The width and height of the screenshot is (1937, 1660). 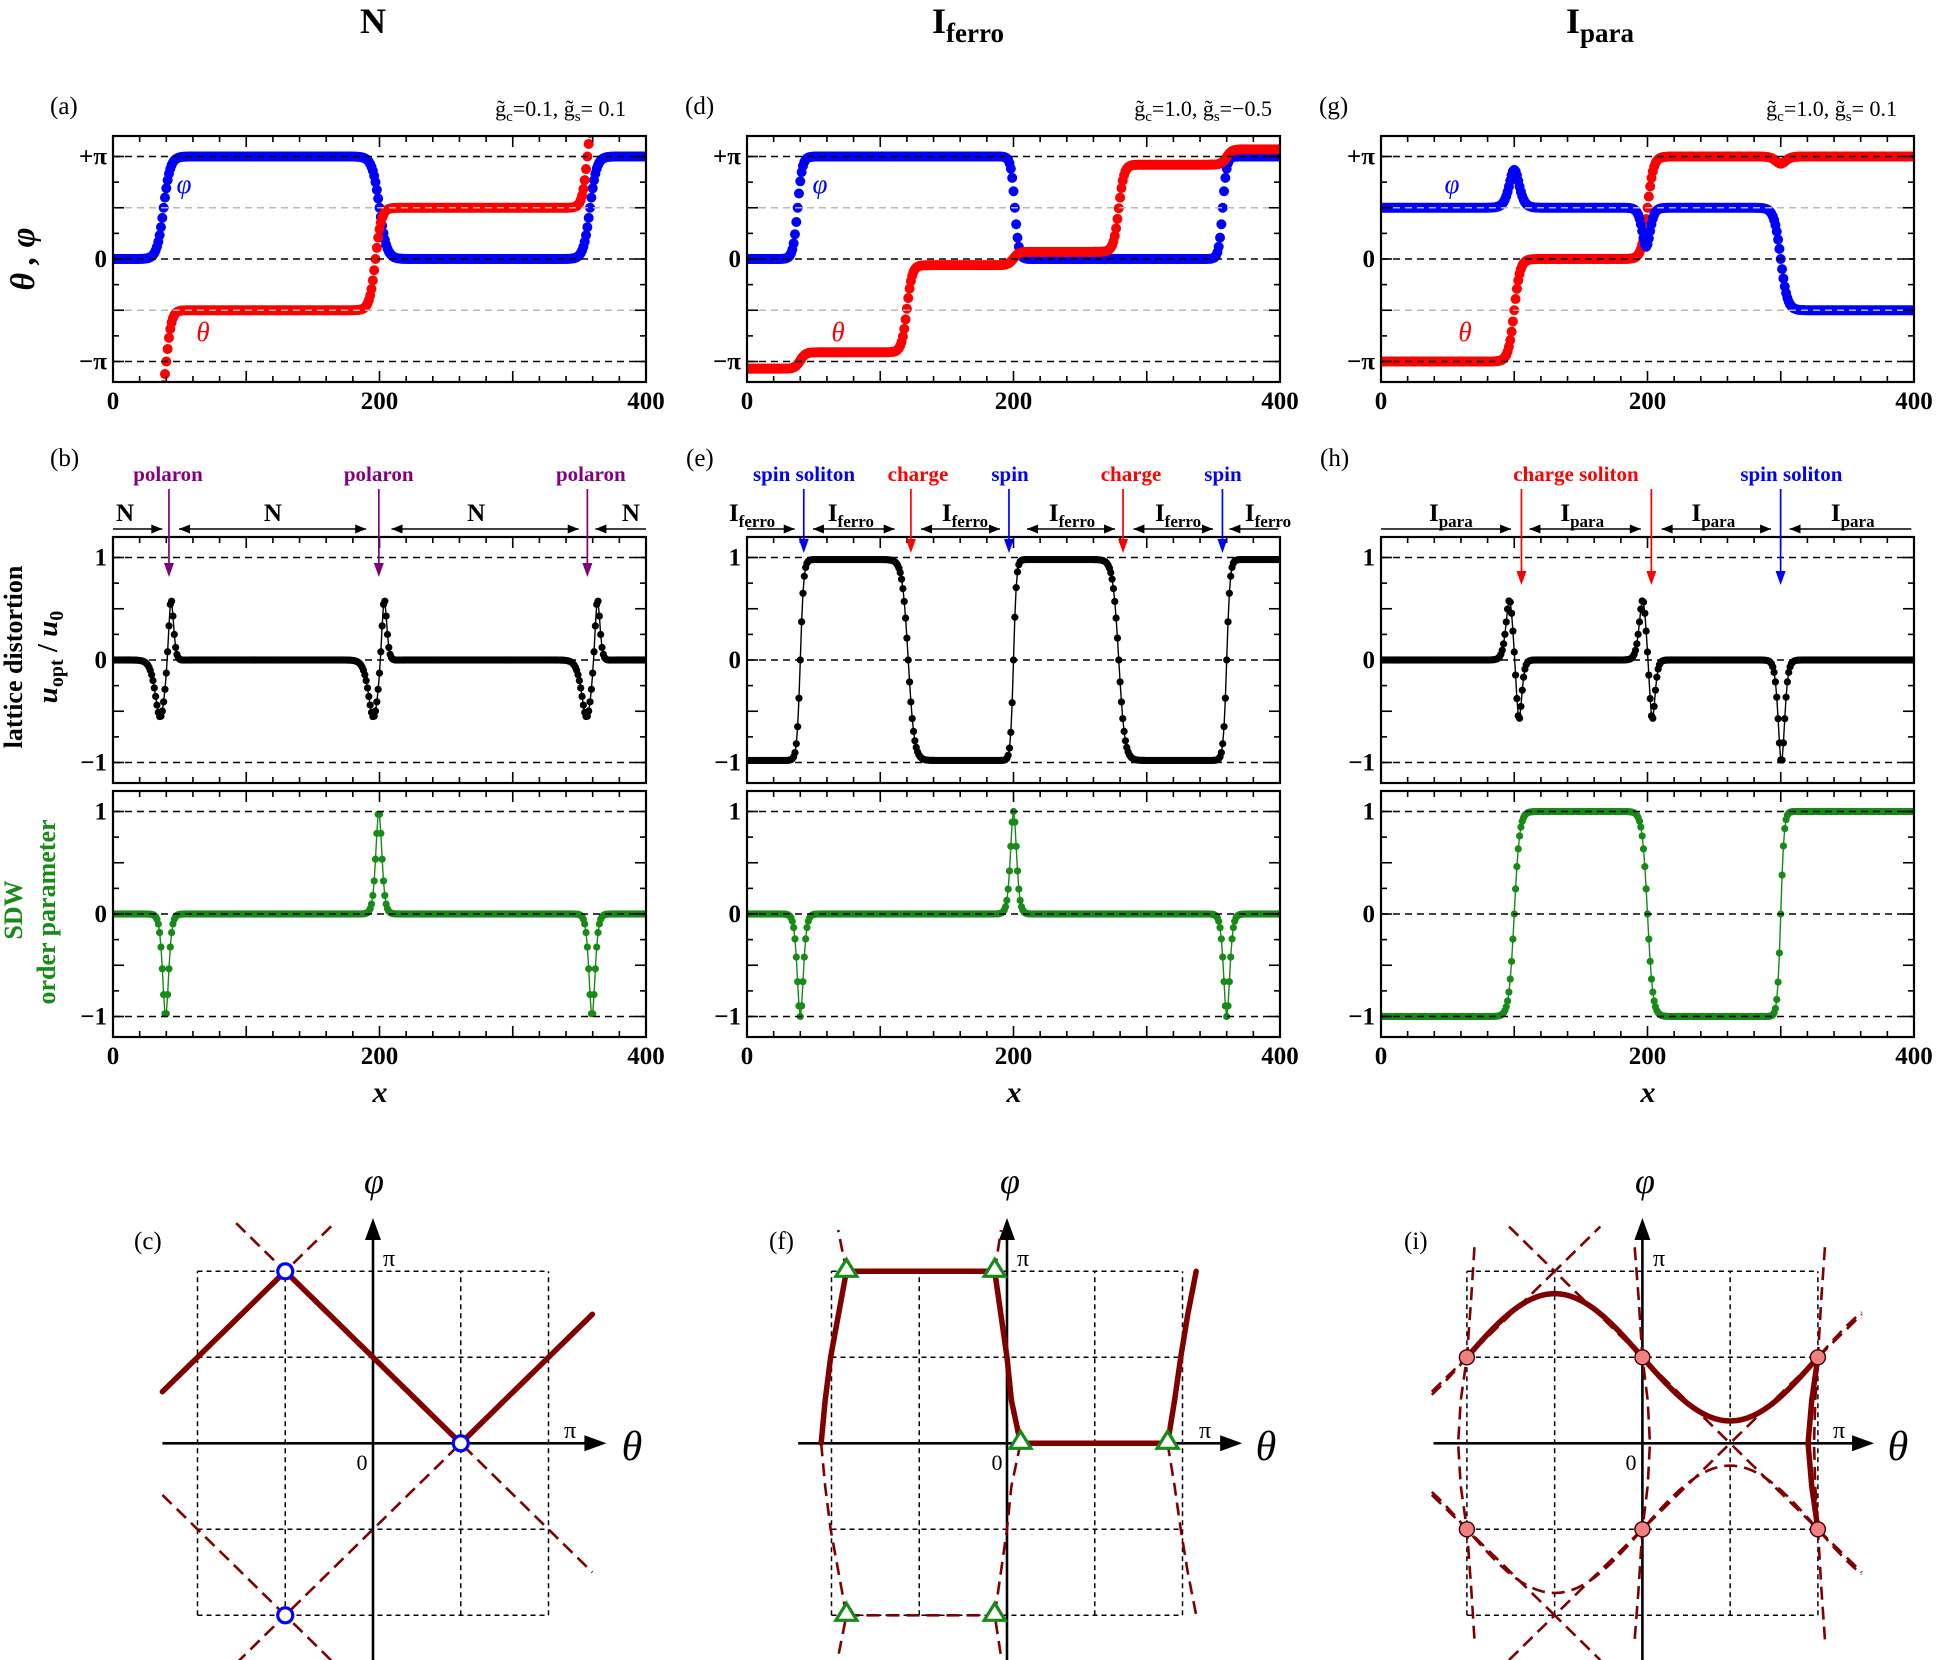 I want to click on solution-curve, so click(x=1007, y=1357).